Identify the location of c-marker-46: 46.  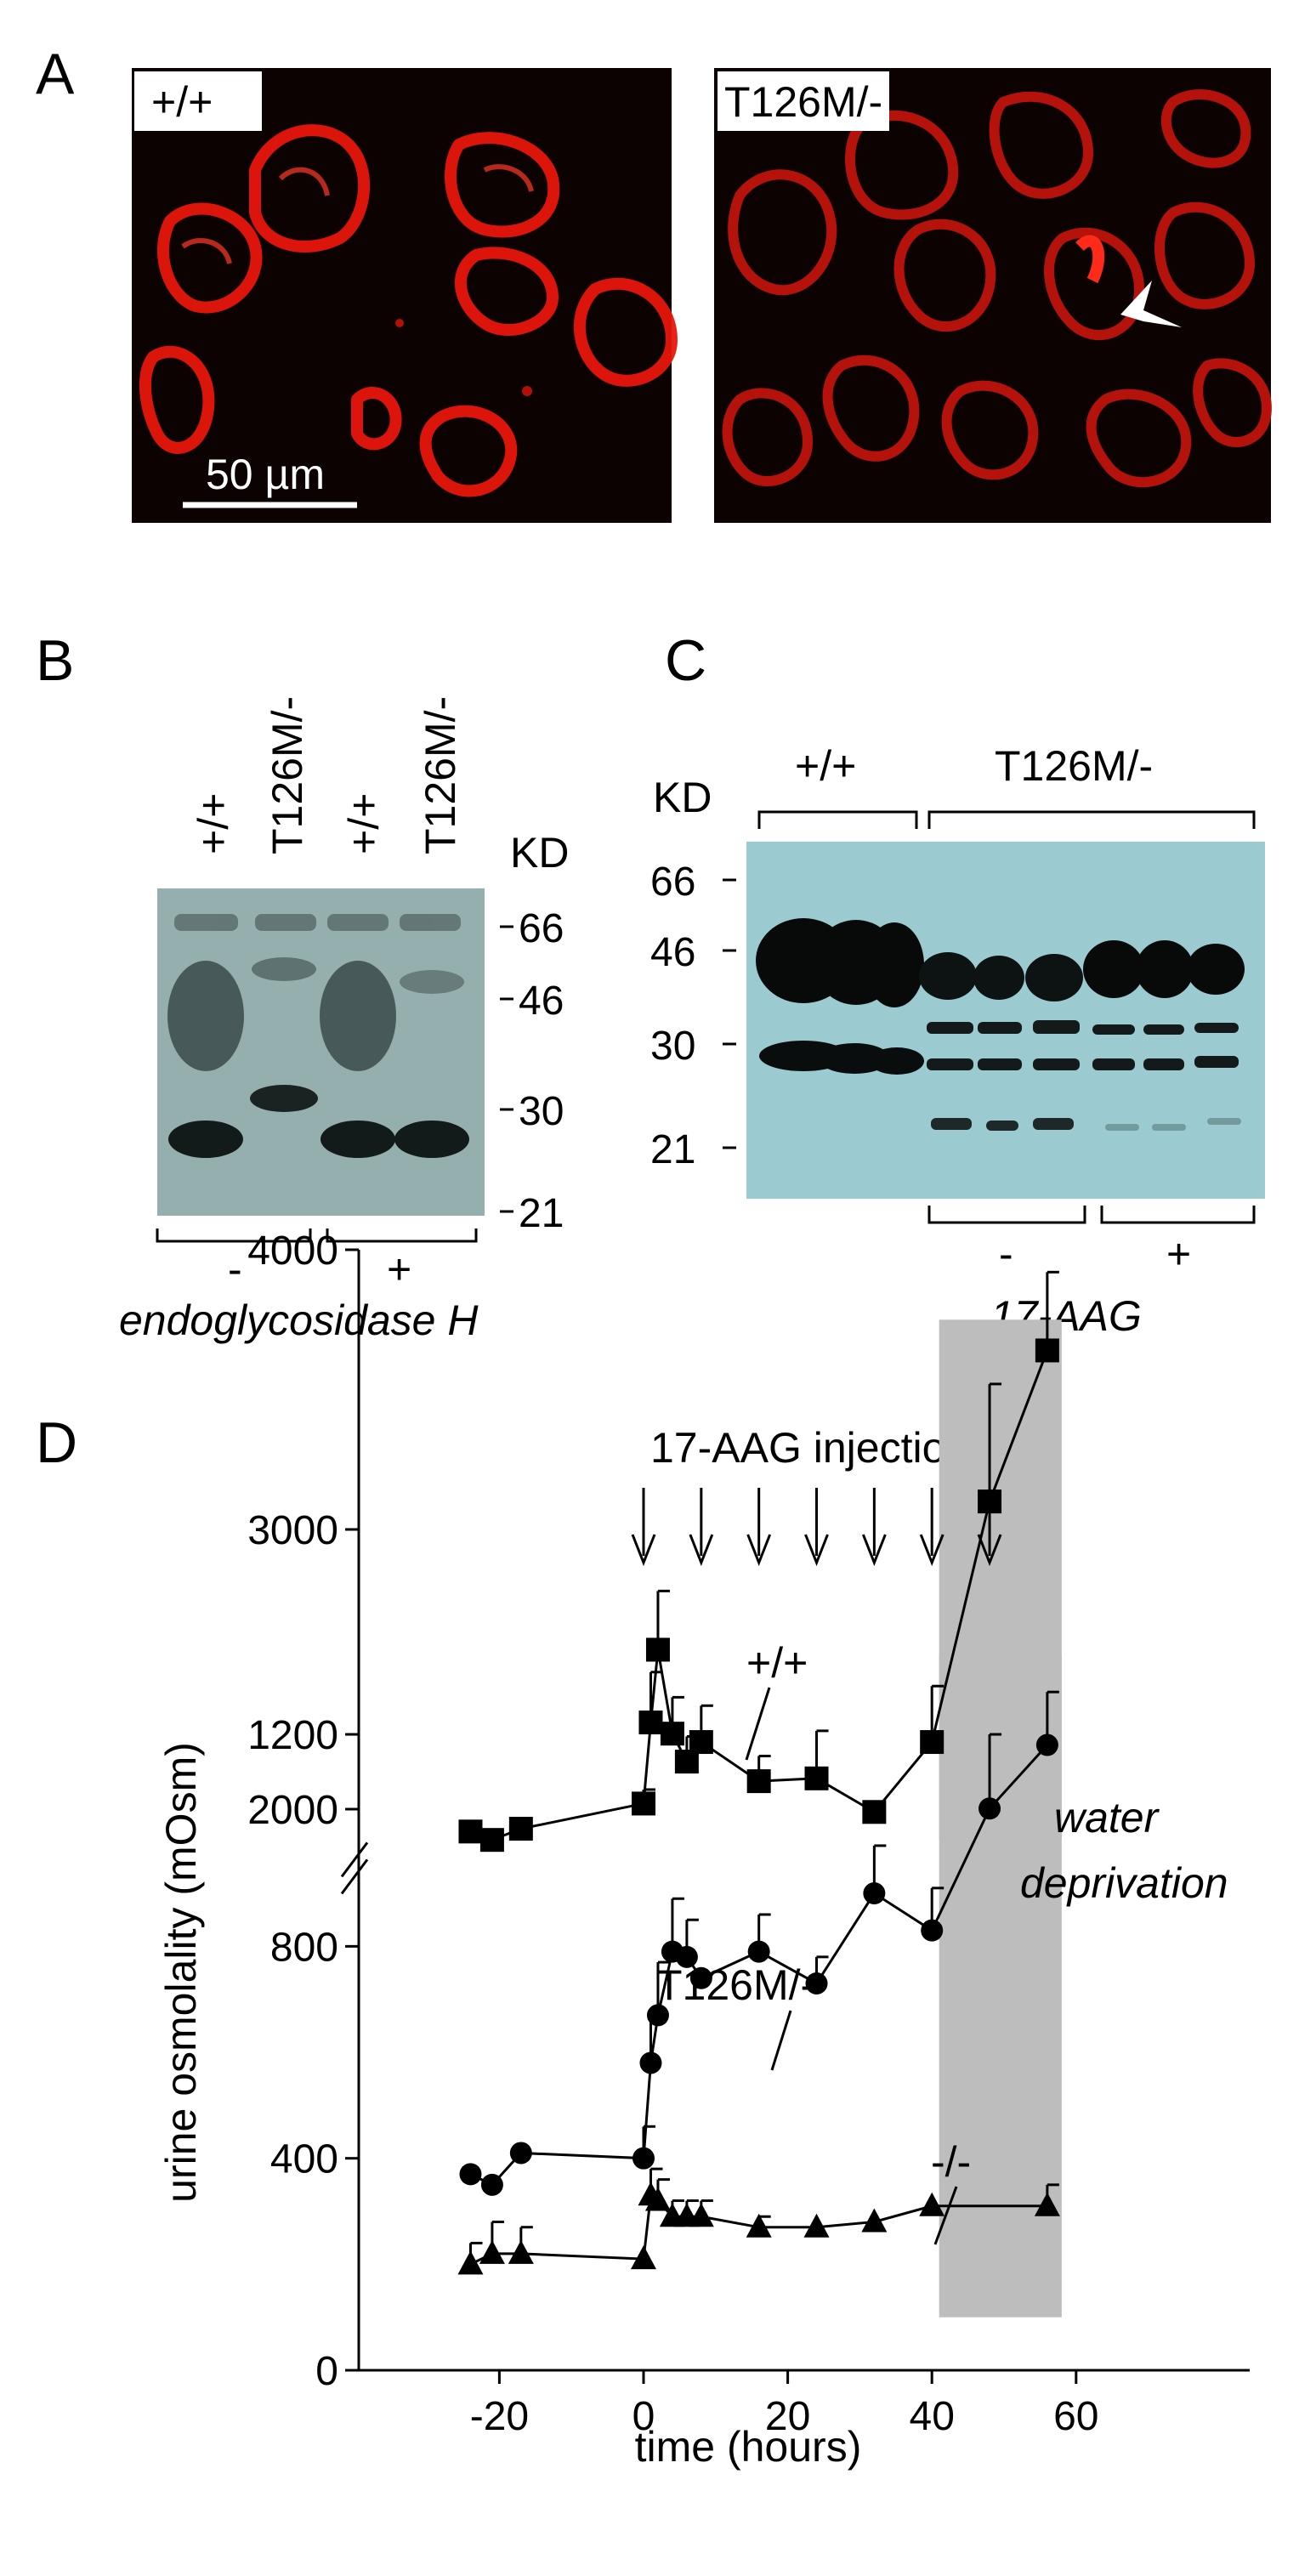
(672, 953).